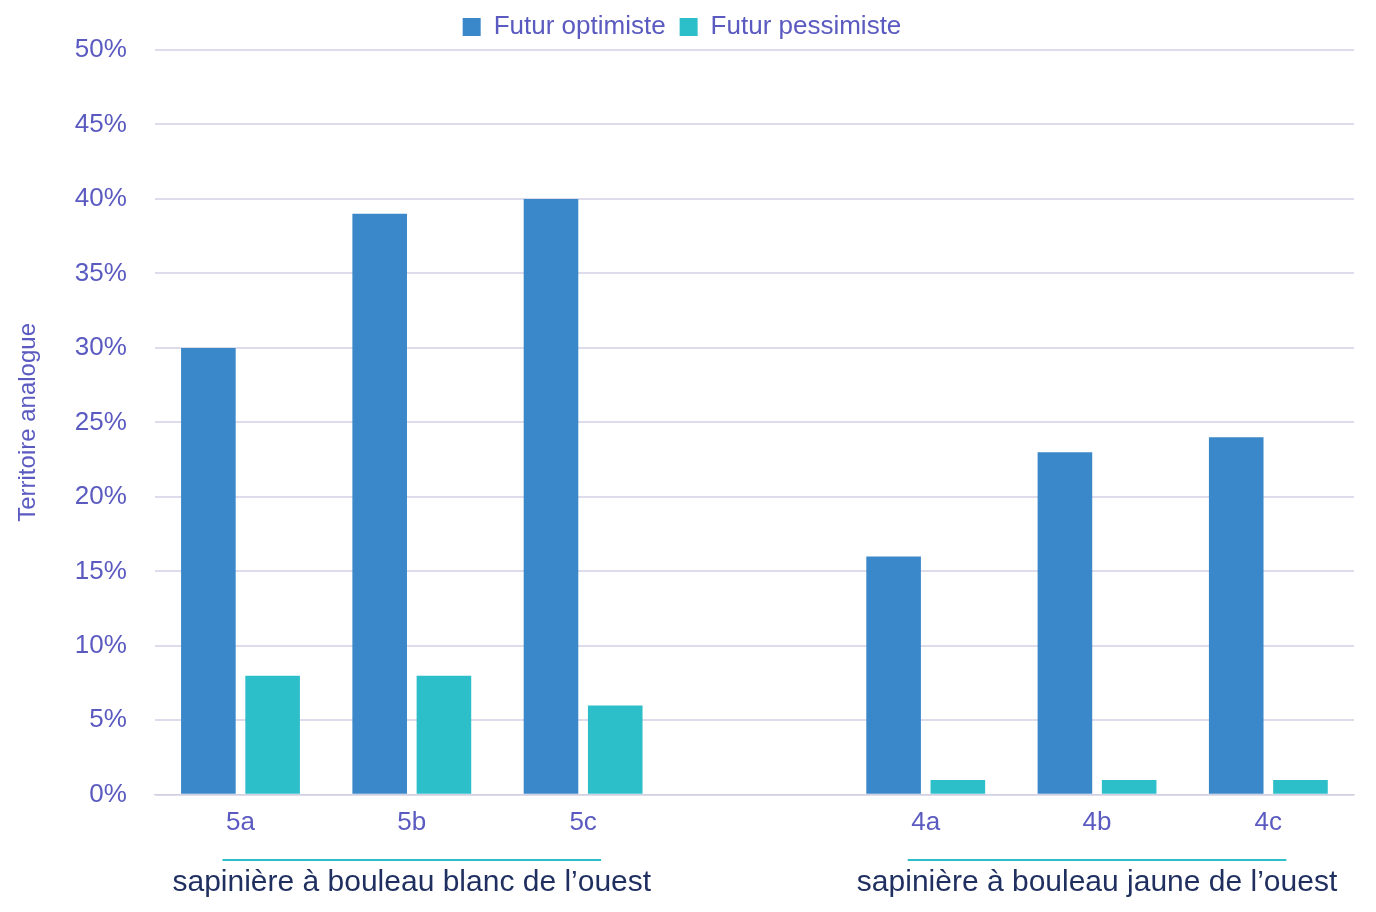 The image size is (1376, 912). I want to click on y-tick-label: 40%, so click(100, 197).